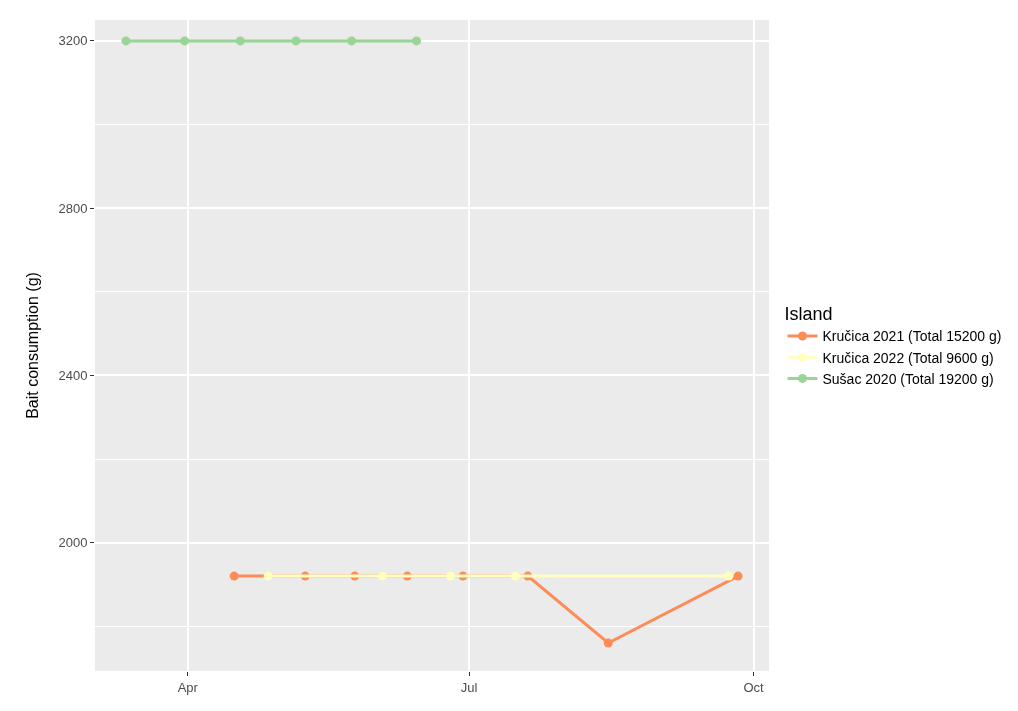  Describe the element at coordinates (73, 543) in the screenshot. I see `y-tick-label: 2000` at that location.